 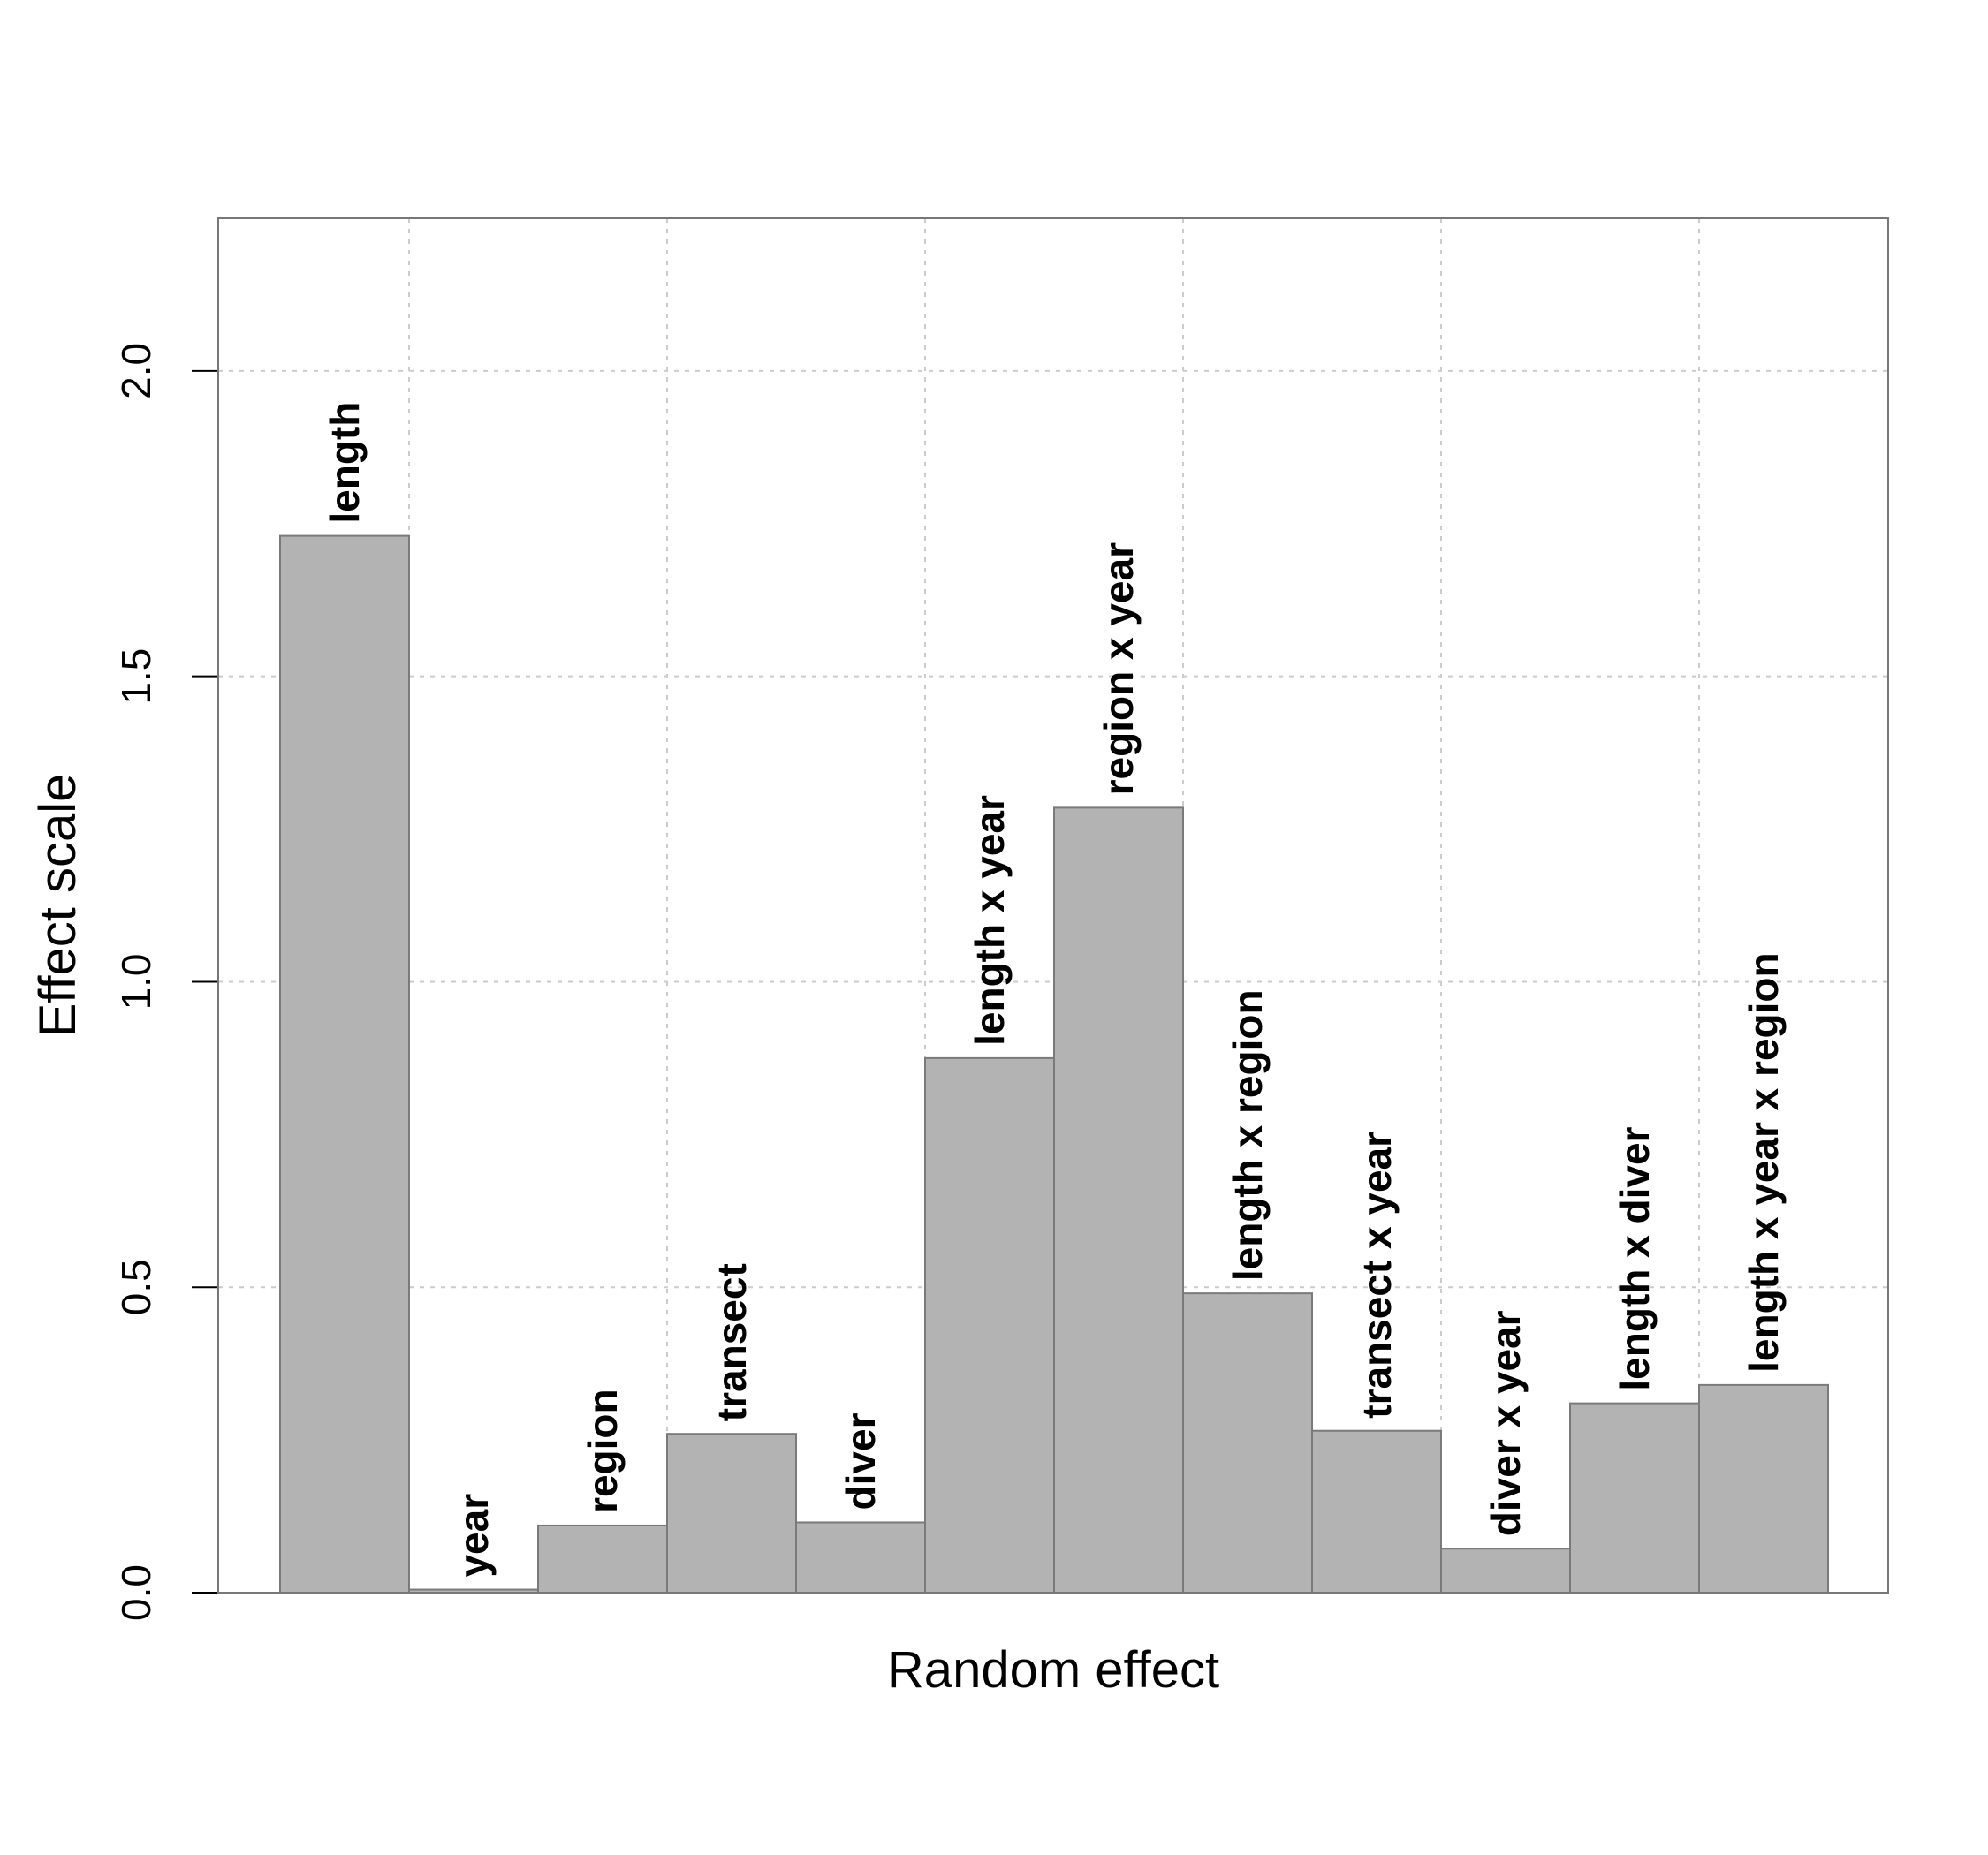 I want to click on bar-label-7: length x region, so click(x=1248, y=1135).